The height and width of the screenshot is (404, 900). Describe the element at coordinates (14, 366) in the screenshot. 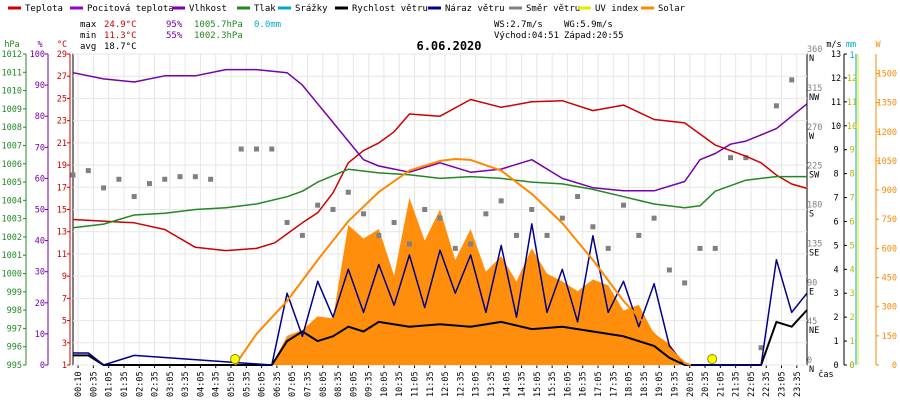

I see `pressure-axis-tick-label: 995` at that location.